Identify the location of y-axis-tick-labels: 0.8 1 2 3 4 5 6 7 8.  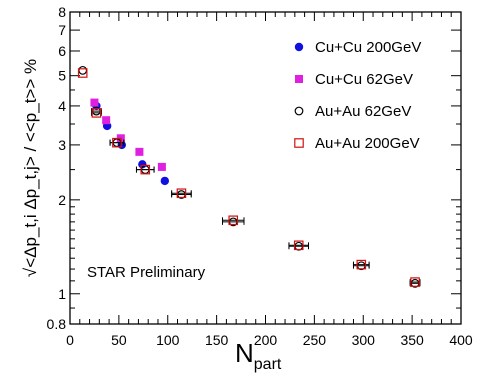
(57, 168).